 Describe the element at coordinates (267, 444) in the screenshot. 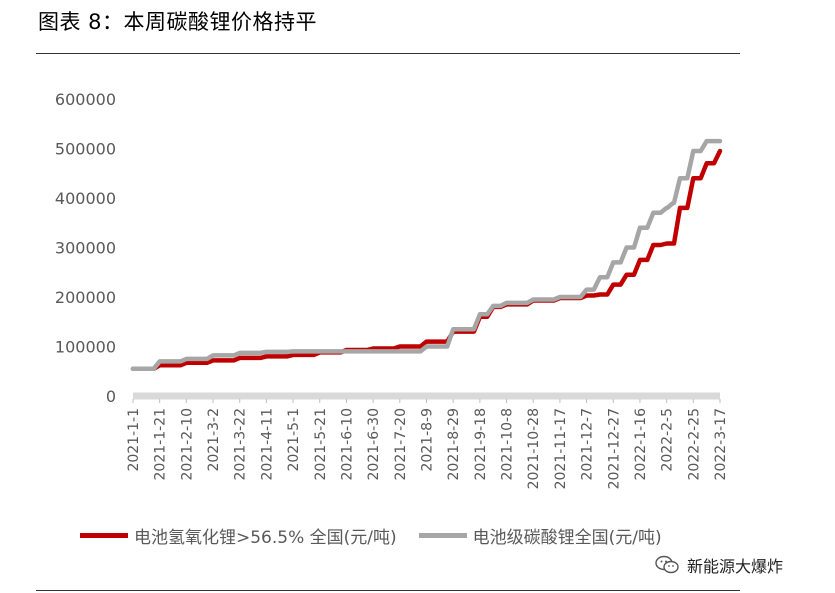

I see `x-tick-label: 2021-4-11` at that location.